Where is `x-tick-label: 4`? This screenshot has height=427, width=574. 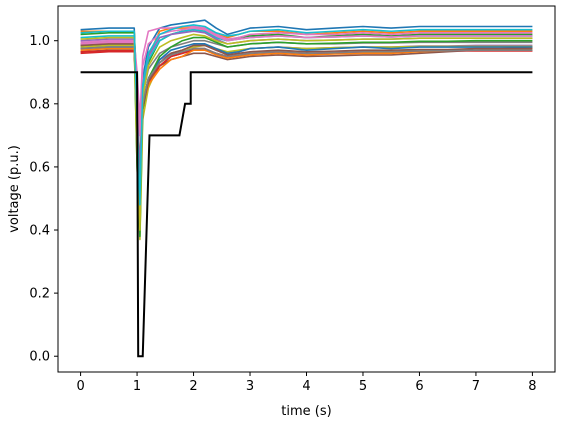
x-tick-label: 4 is located at coordinates (306, 386).